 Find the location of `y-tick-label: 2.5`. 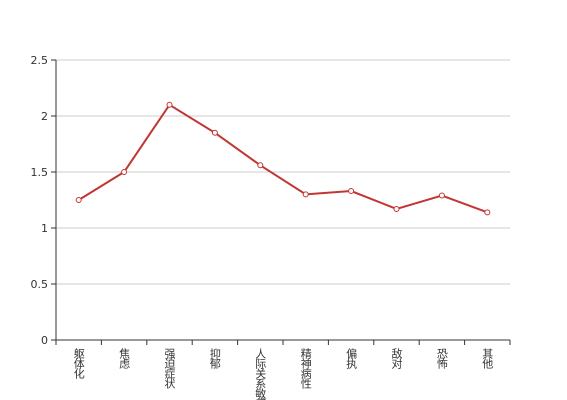

y-tick-label: 2.5 is located at coordinates (40, 60).